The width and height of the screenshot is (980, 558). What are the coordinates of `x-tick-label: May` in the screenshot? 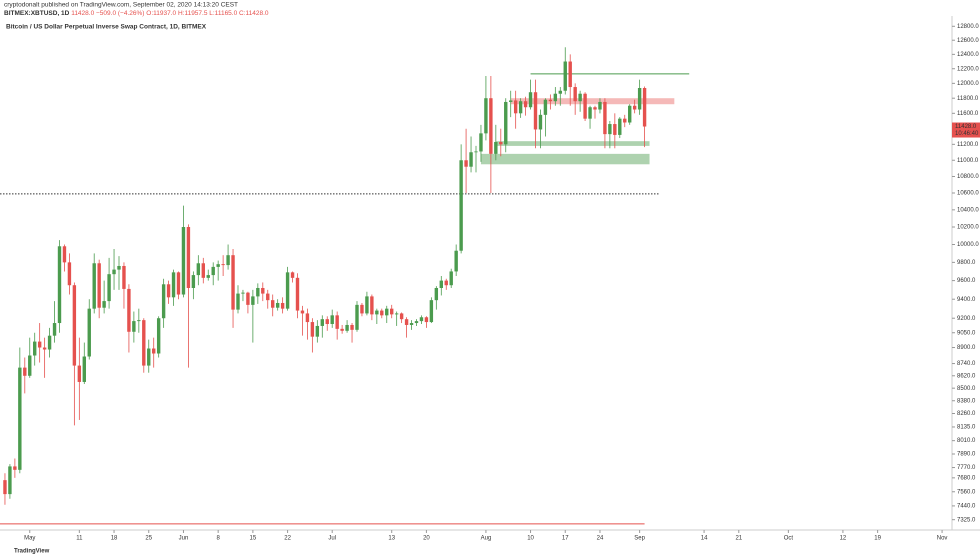 It's located at (29, 539).